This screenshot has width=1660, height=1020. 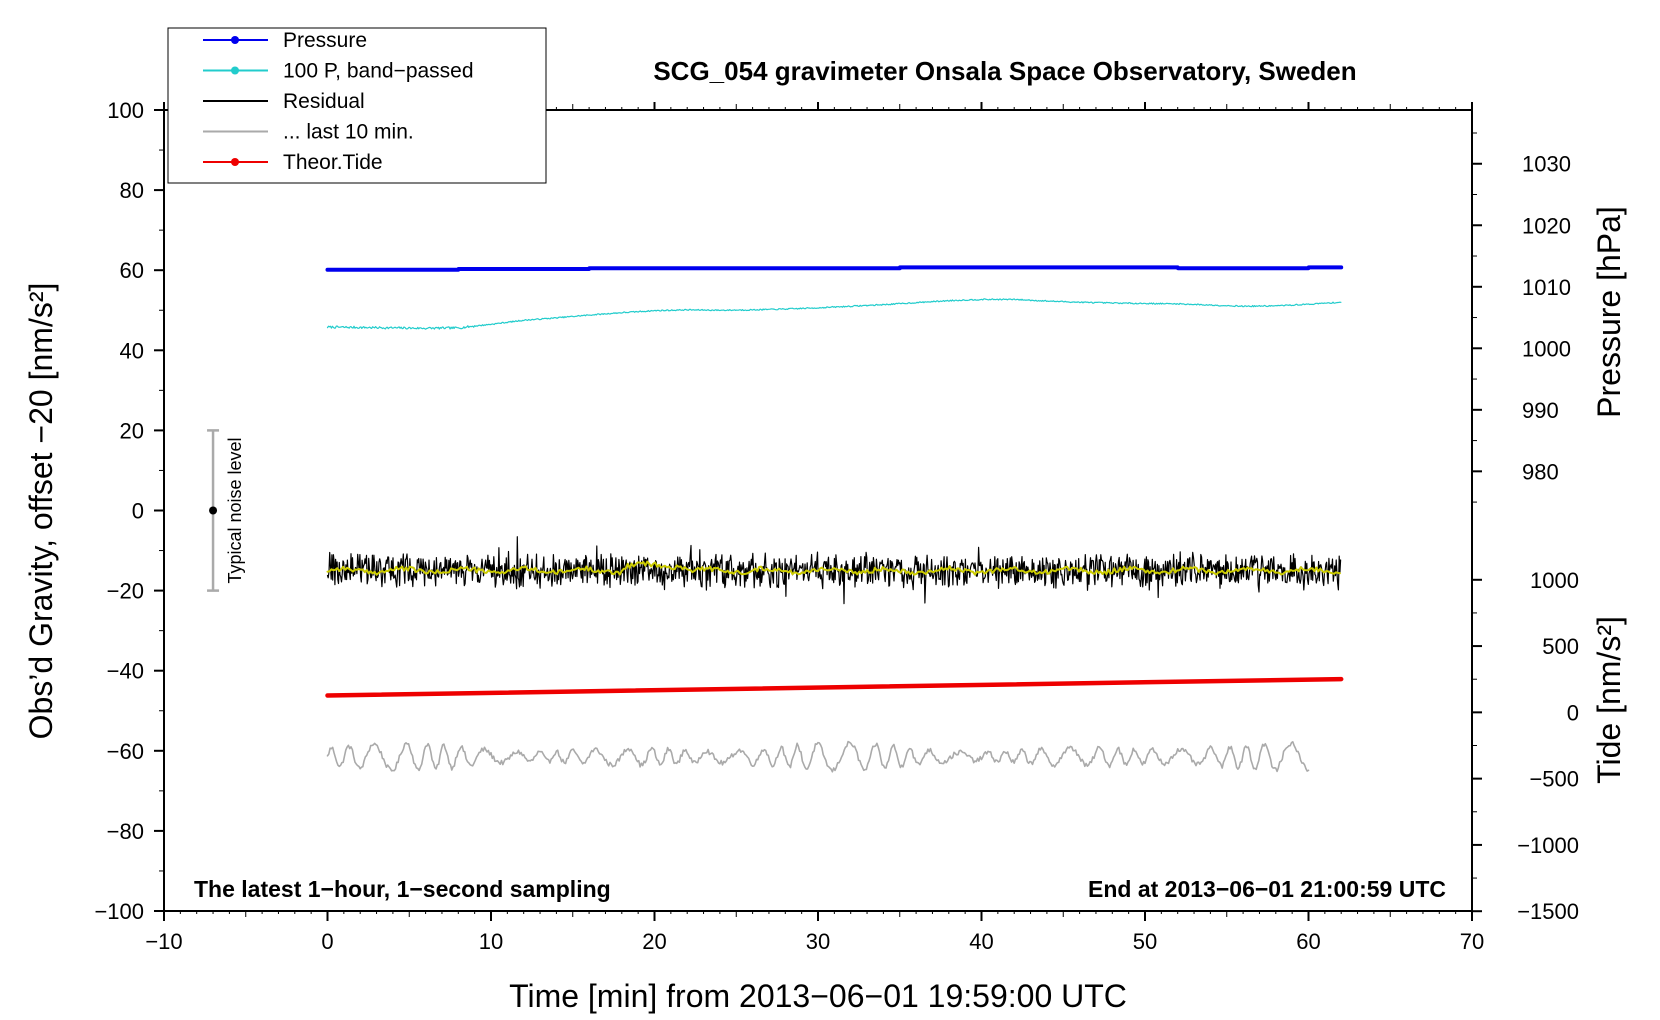 What do you see at coordinates (818, 756) in the screenshot?
I see `series-last-10-min` at bounding box center [818, 756].